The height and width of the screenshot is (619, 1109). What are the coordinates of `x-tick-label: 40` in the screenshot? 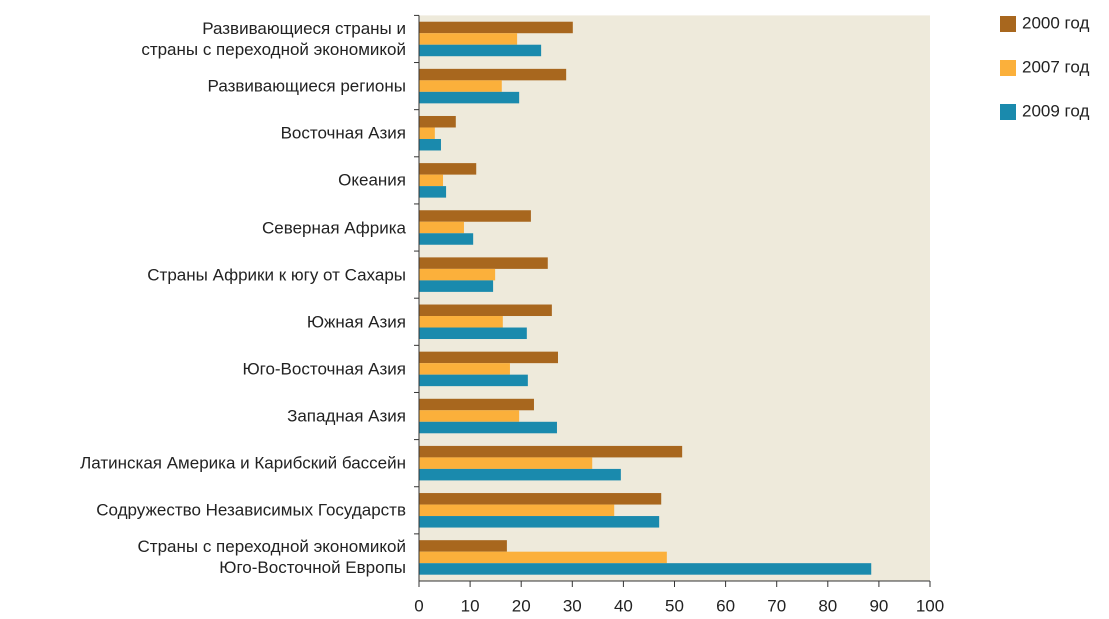 It's located at (623, 605).